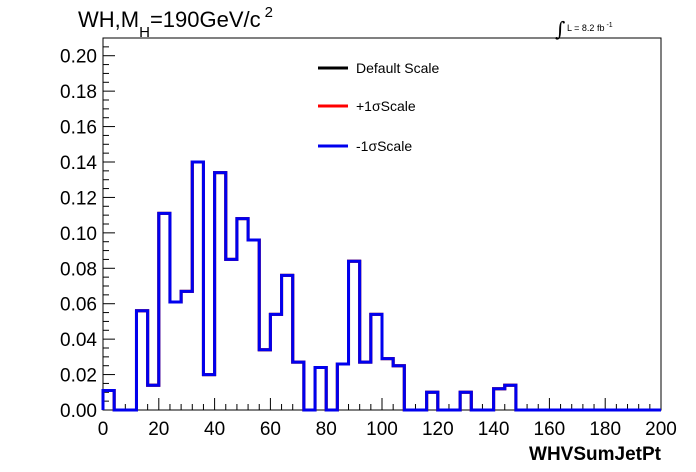  I want to click on title-superscript: 2, so click(269, 12).